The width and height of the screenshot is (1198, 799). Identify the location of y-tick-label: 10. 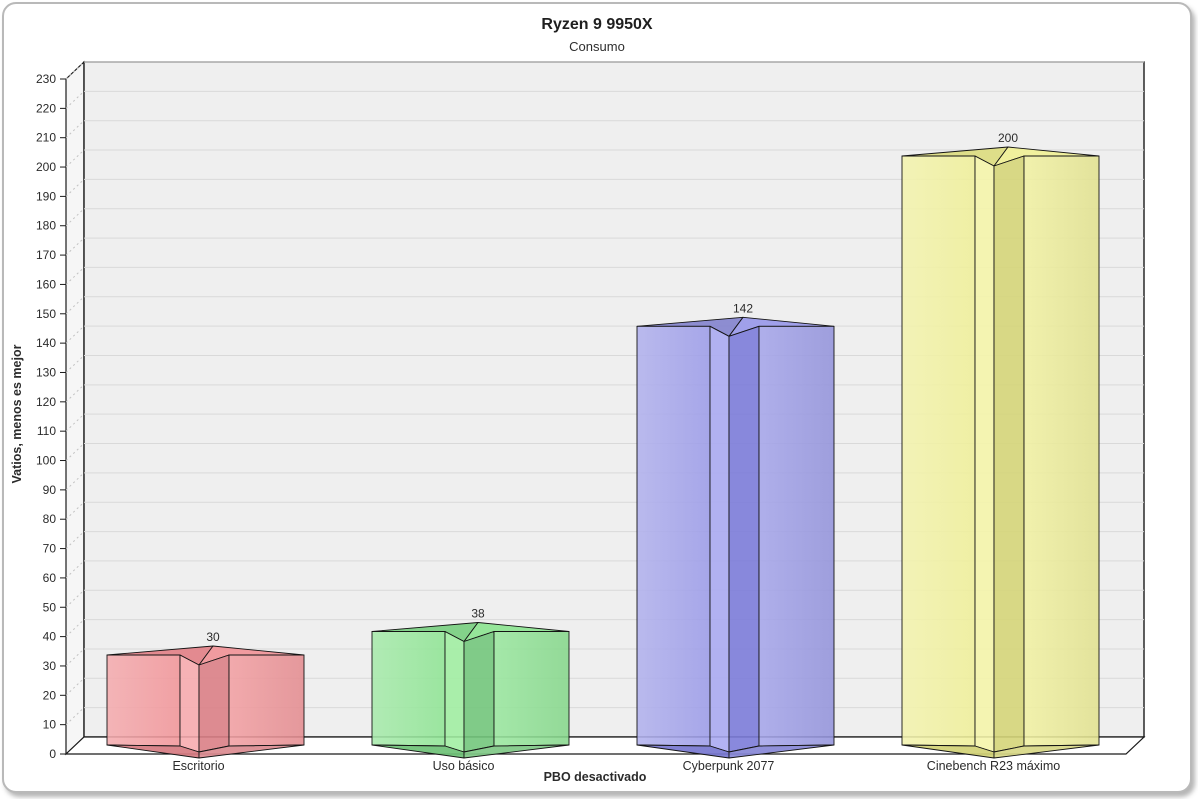
(50, 725).